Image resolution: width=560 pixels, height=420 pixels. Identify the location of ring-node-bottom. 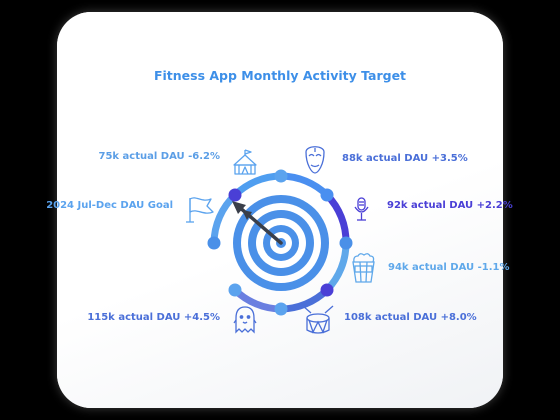
(281, 309).